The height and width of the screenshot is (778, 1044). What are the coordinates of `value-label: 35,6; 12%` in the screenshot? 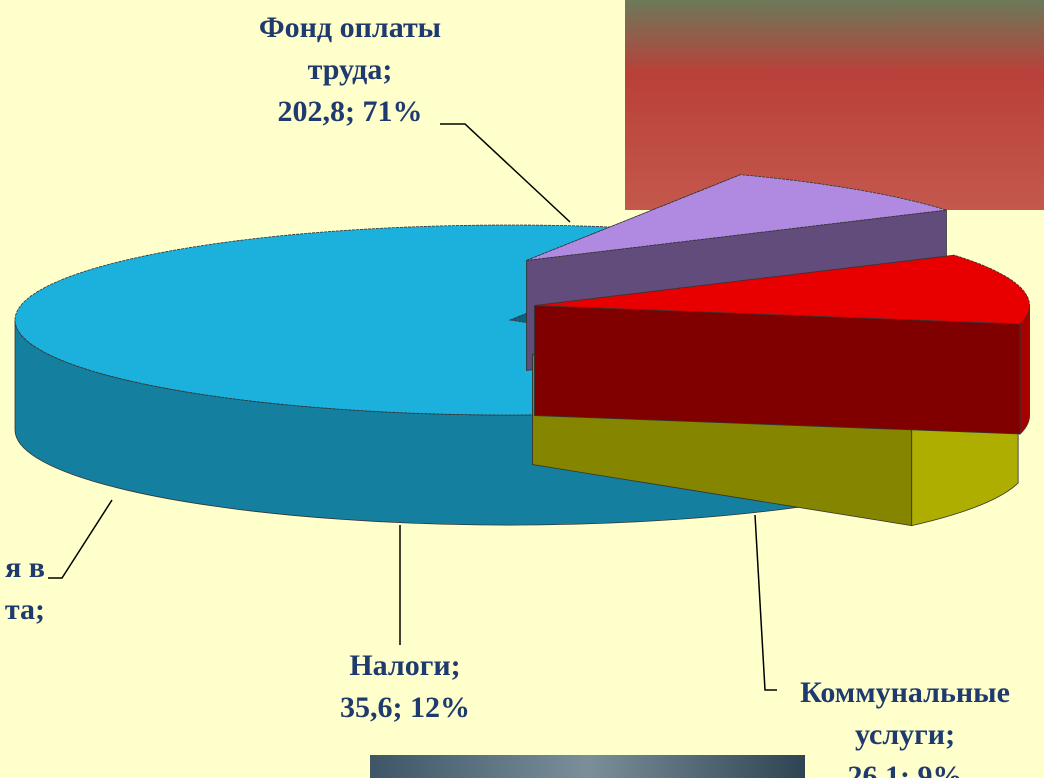 It's located at (405, 707).